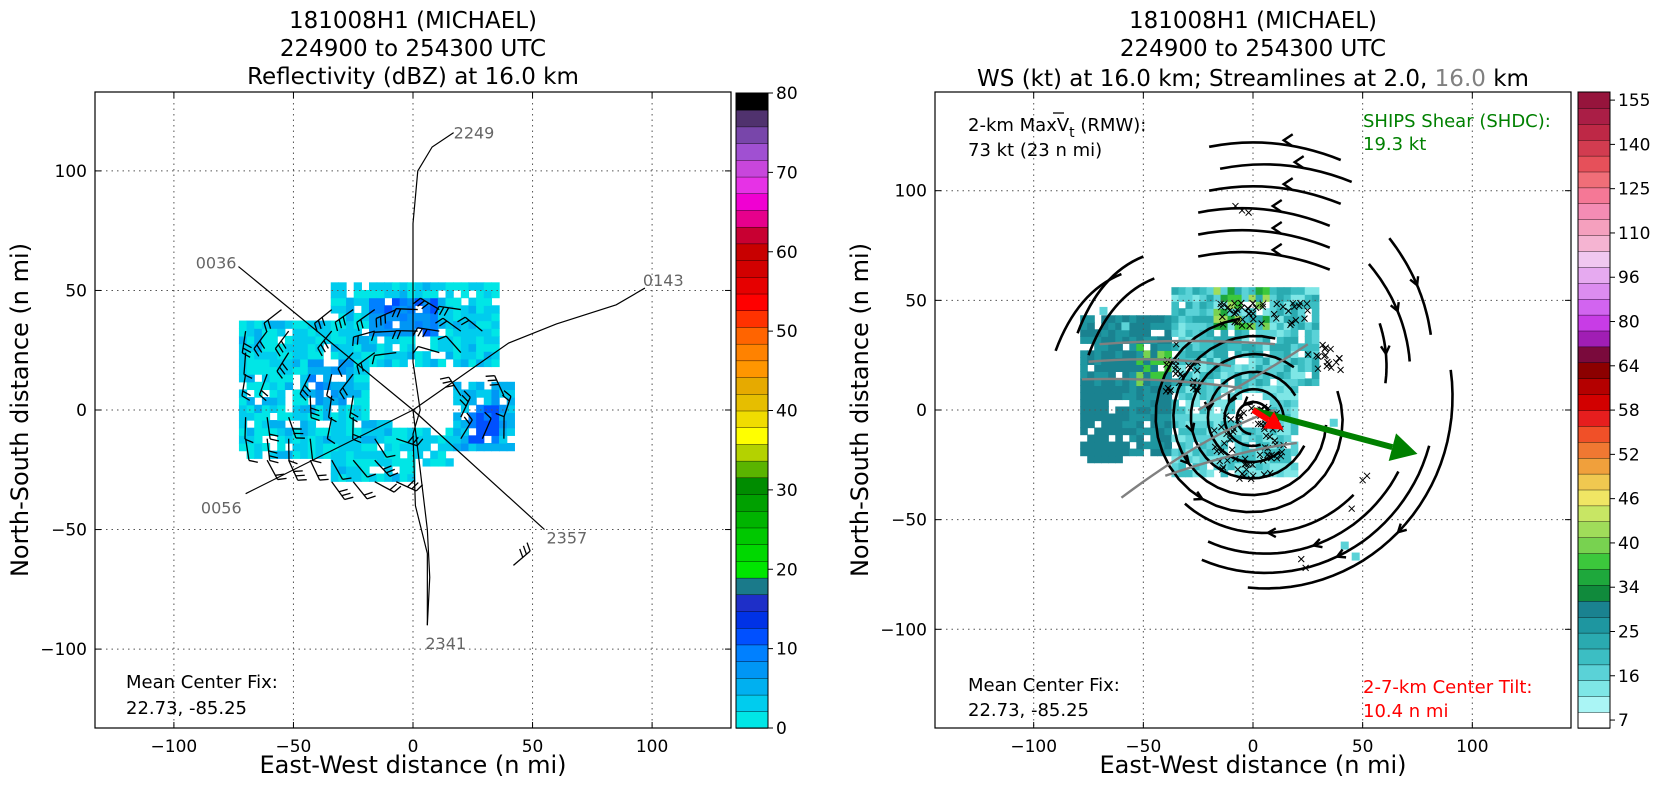  Describe the element at coordinates (1190, 428) in the screenshot. I see `streamline-lower-arrow` at that location.